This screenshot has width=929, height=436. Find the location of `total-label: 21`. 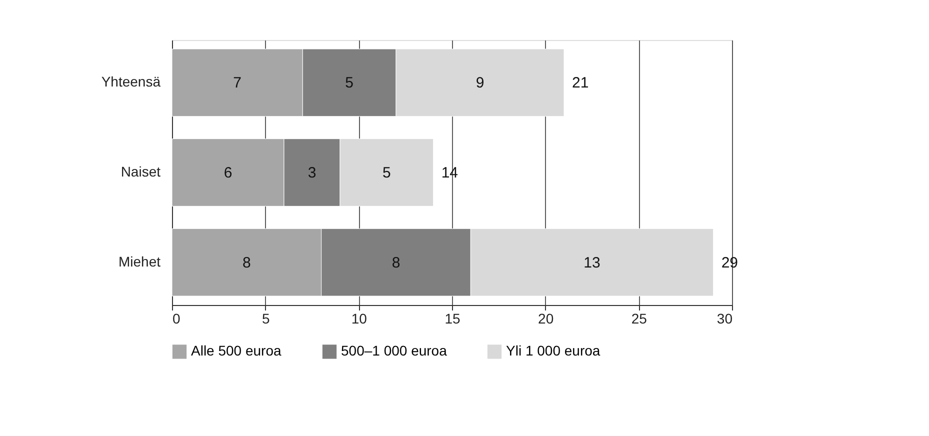

total-label: 21 is located at coordinates (580, 83).